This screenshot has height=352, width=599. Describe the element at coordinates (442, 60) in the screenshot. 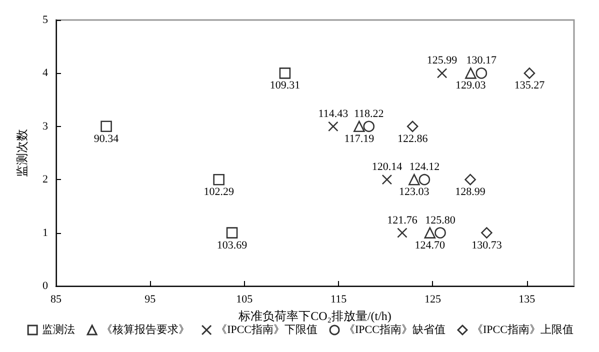

I see `annotation: 125.99` at that location.